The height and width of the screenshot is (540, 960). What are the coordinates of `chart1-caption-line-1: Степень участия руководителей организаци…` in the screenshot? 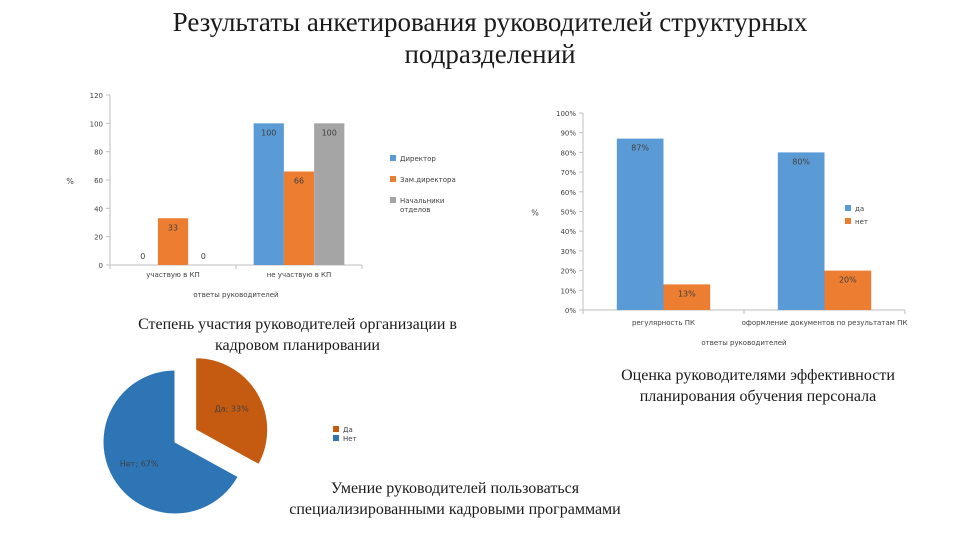 It's located at (297, 324).